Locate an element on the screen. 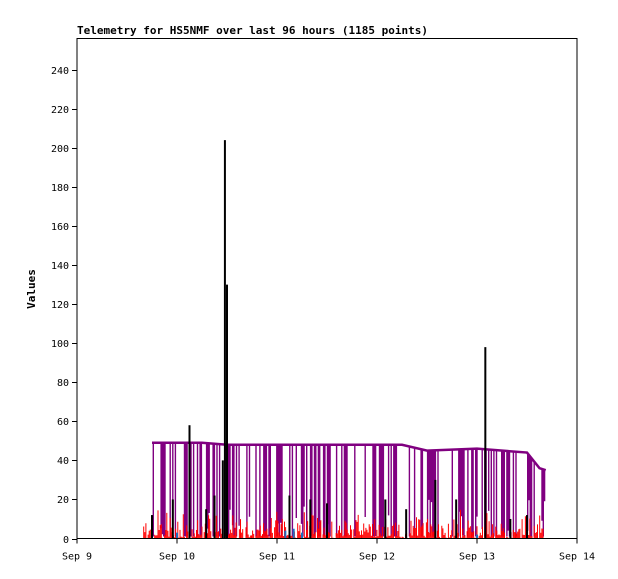  y-tick-label: 0 is located at coordinates (66, 540).